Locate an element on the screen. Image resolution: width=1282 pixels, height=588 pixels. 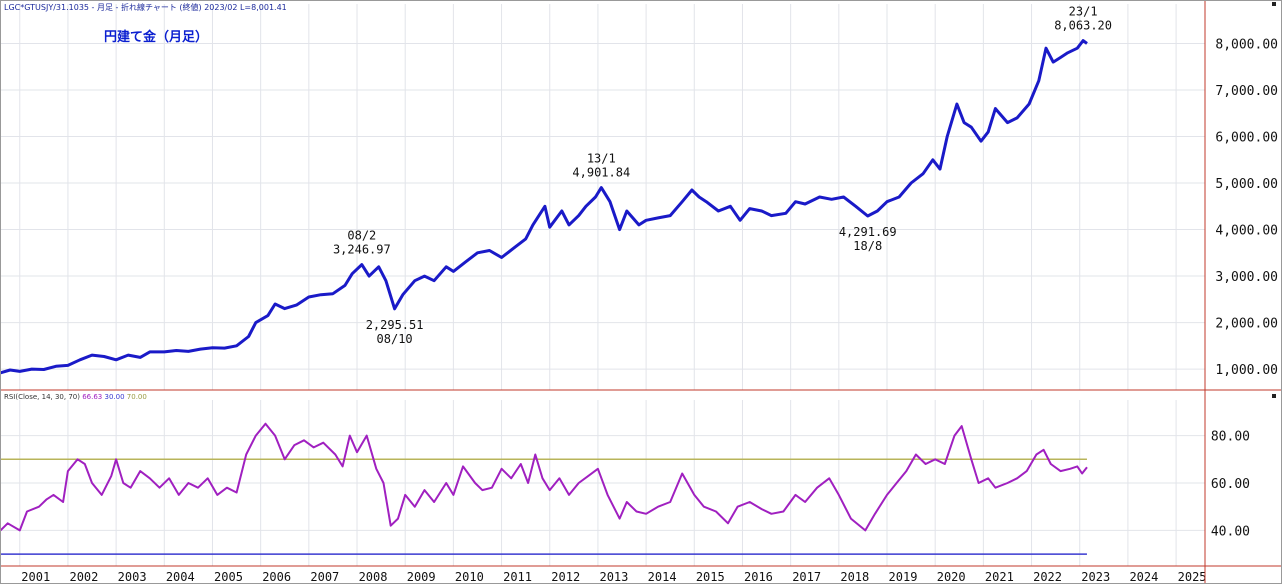
annotation-0-line1: 08/2 is located at coordinates (361, 236).